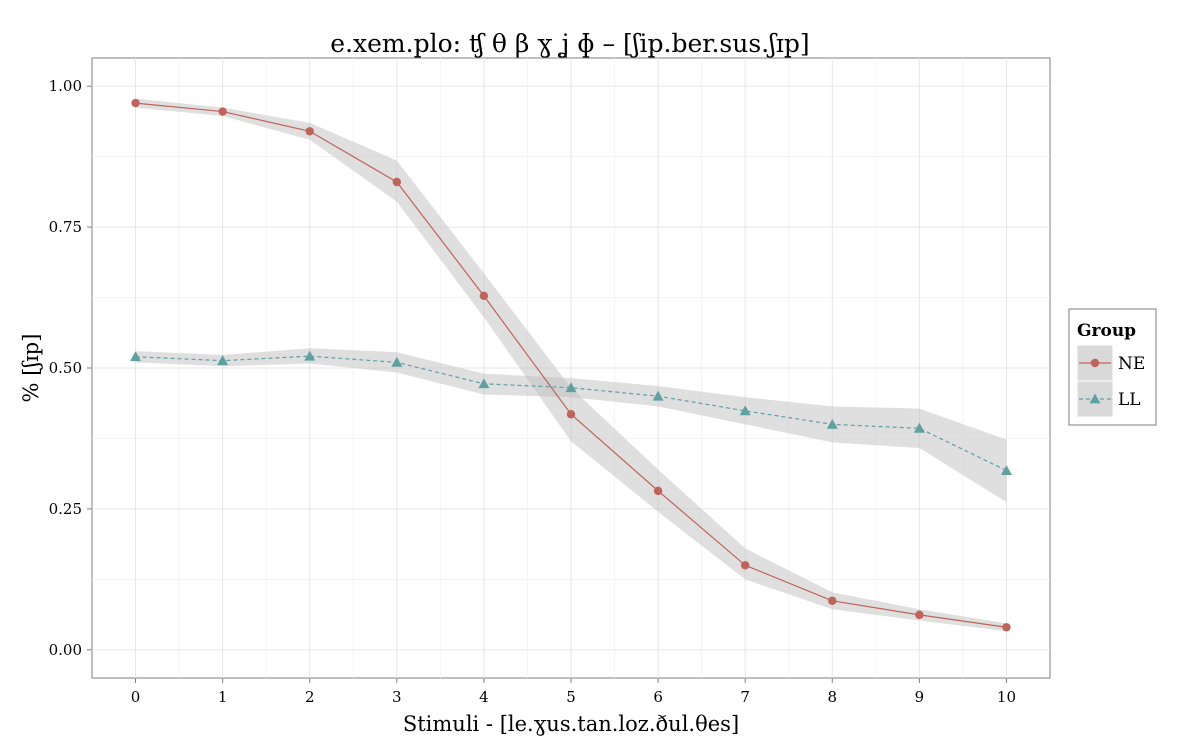  What do you see at coordinates (310, 697) in the screenshot?
I see `x-tick-label: 2` at bounding box center [310, 697].